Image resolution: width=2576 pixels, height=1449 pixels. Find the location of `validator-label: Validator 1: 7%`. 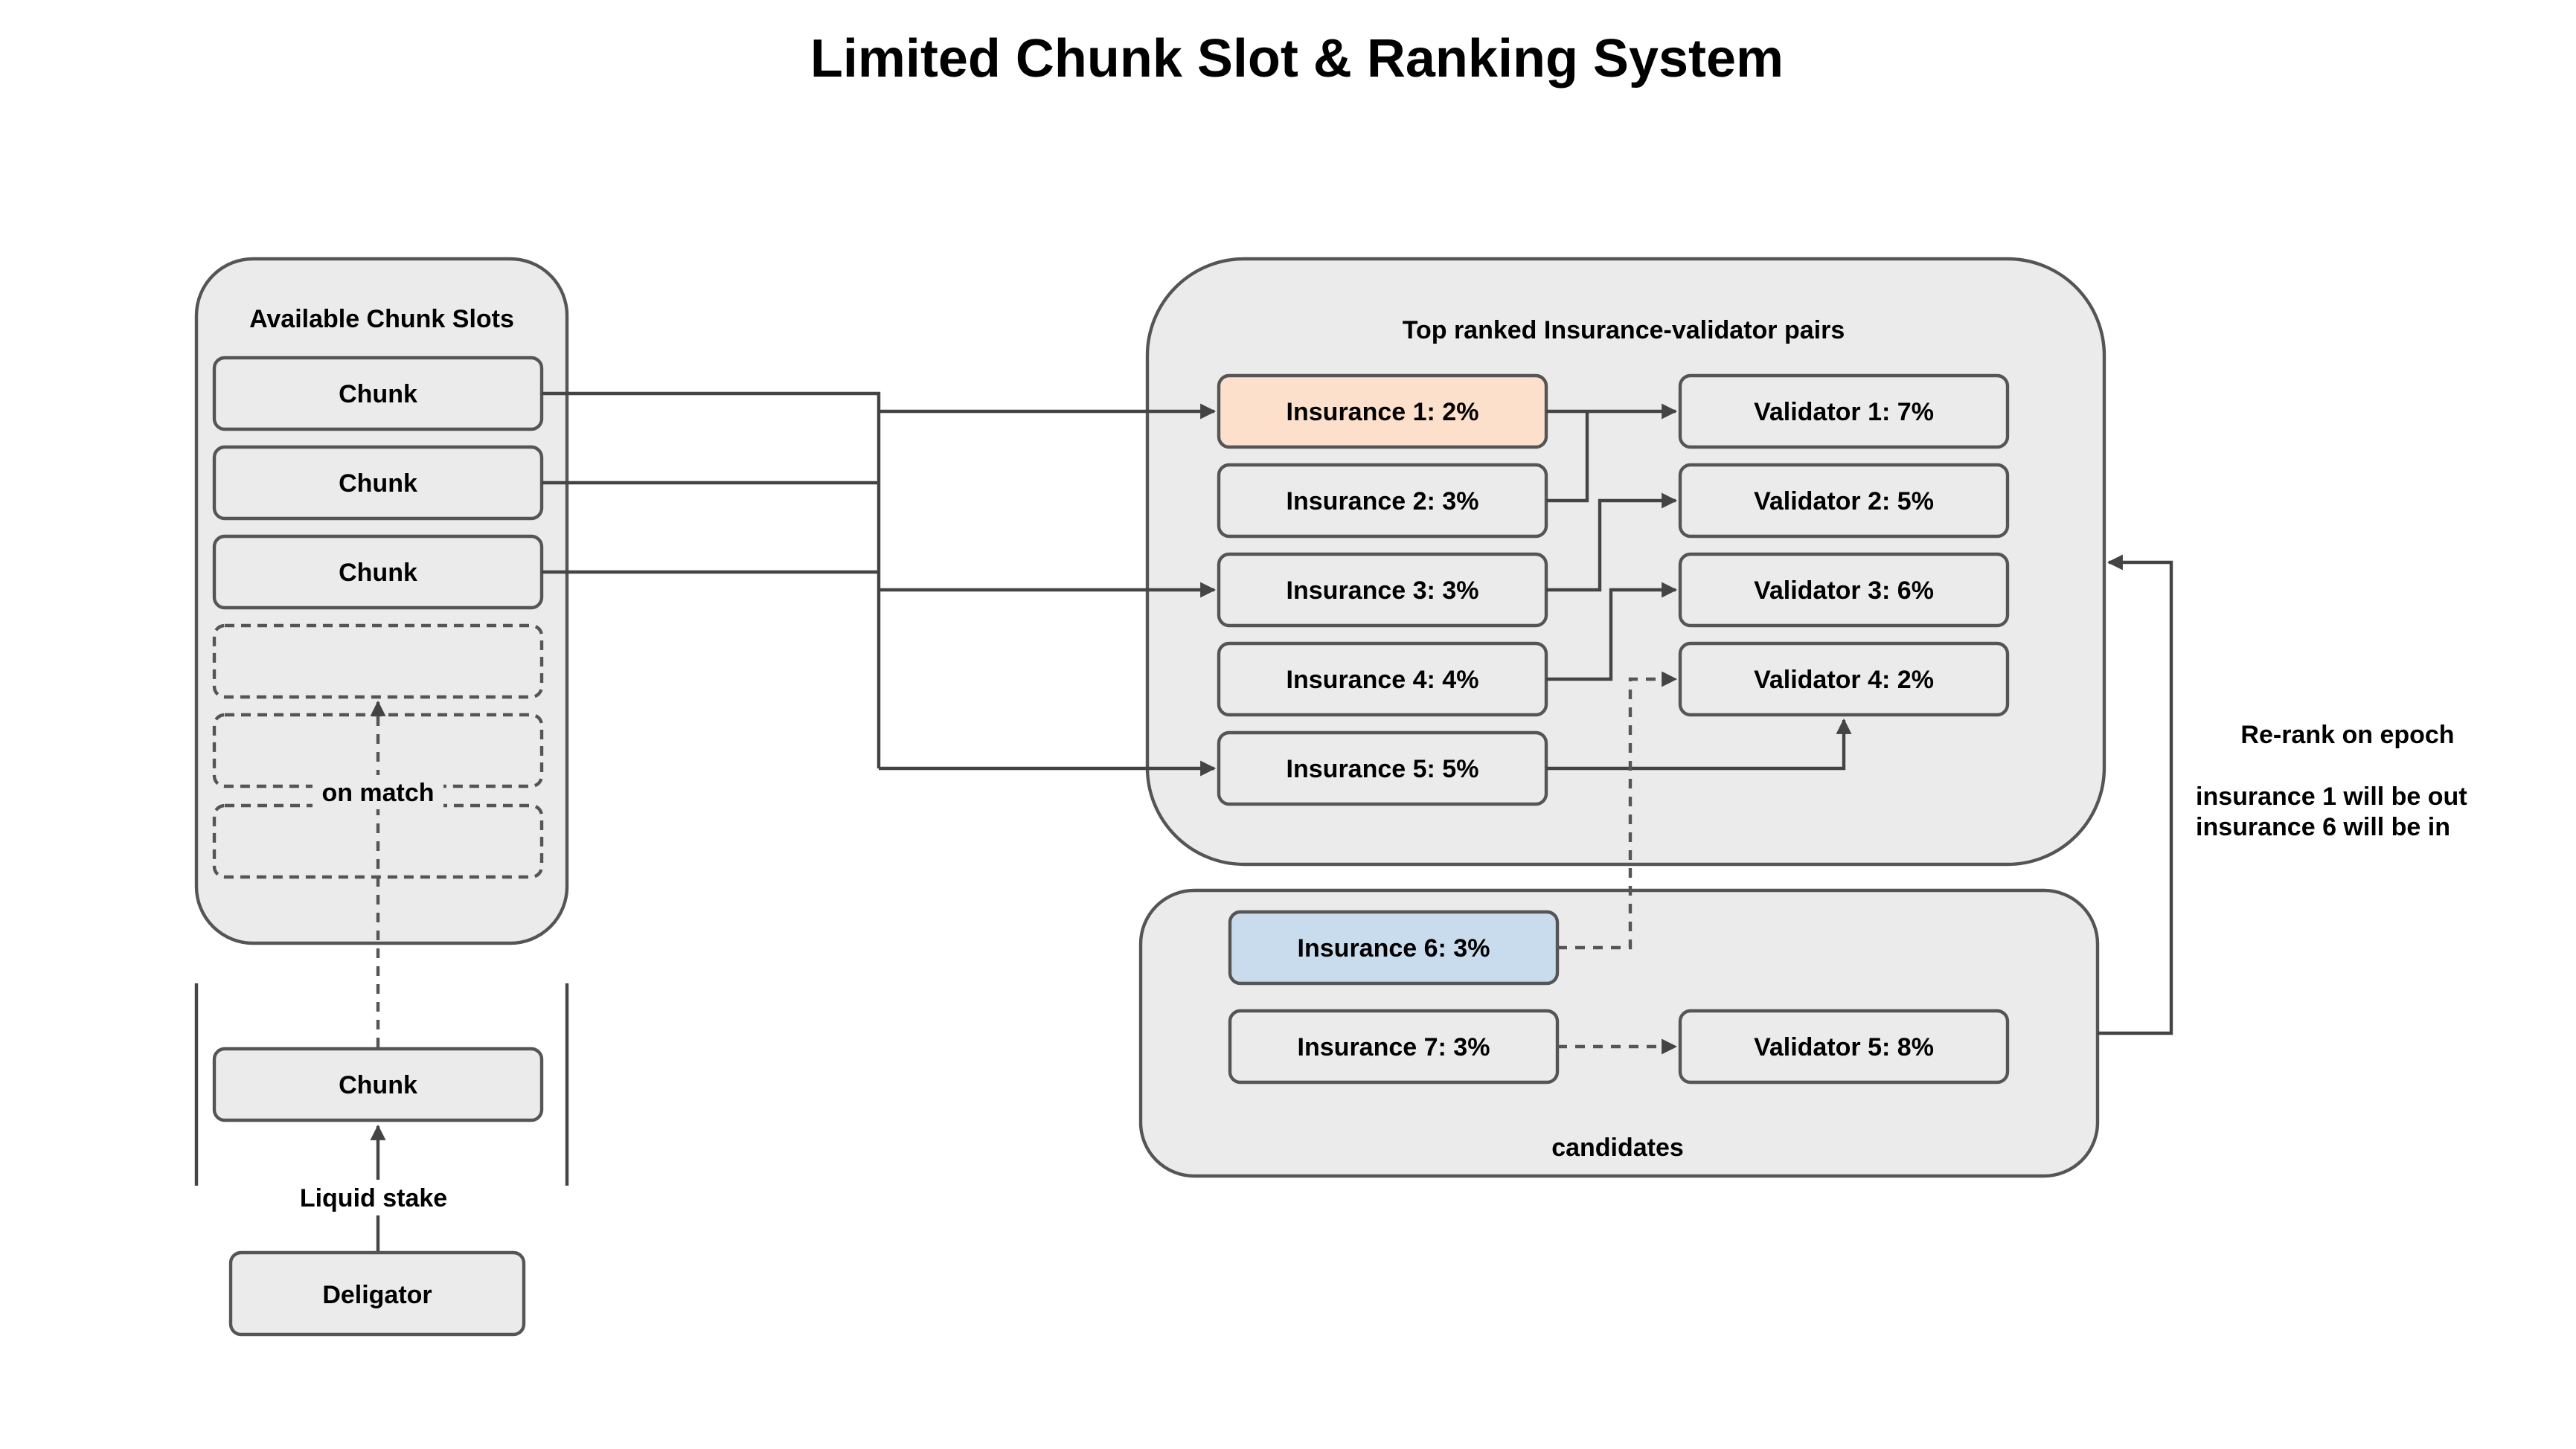

validator-label: Validator 1: 7% is located at coordinates (1844, 412).